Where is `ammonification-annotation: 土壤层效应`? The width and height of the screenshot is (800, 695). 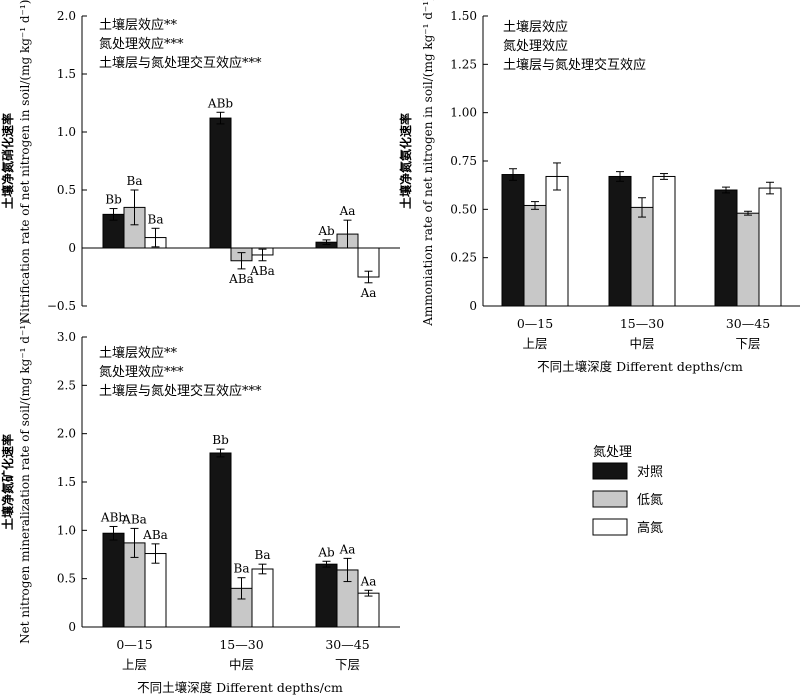
ammonification-annotation: 土壤层效应 is located at coordinates (535, 27).